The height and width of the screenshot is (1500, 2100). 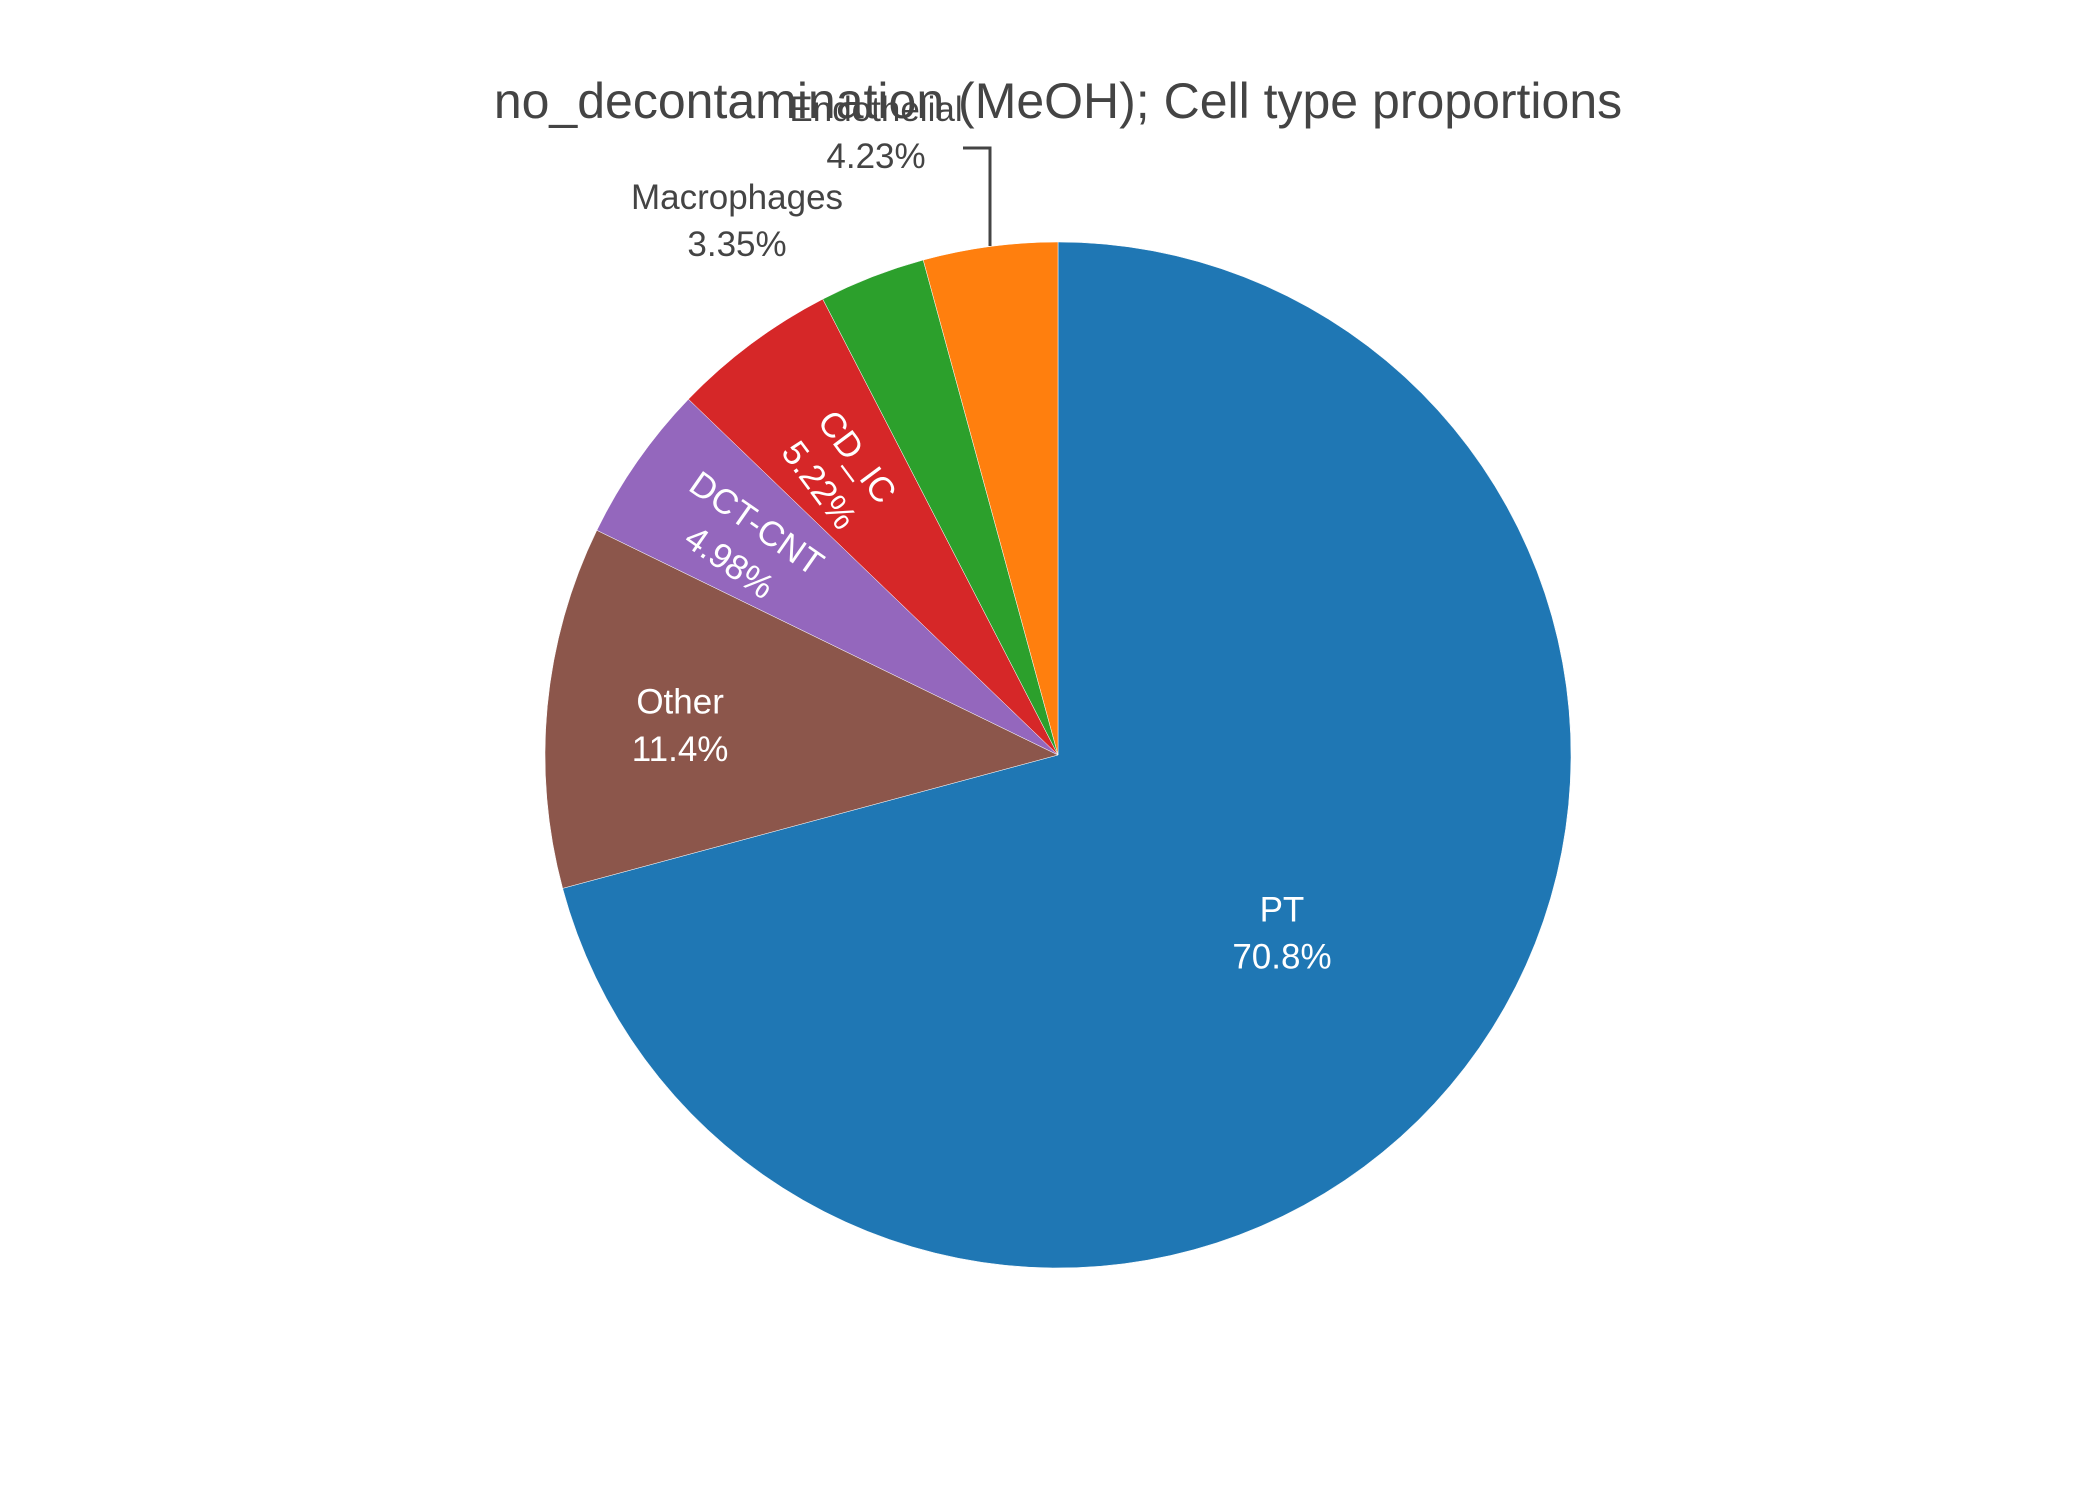 What do you see at coordinates (875, 156) in the screenshot?
I see `slice-value-endothelial: 4.23%` at bounding box center [875, 156].